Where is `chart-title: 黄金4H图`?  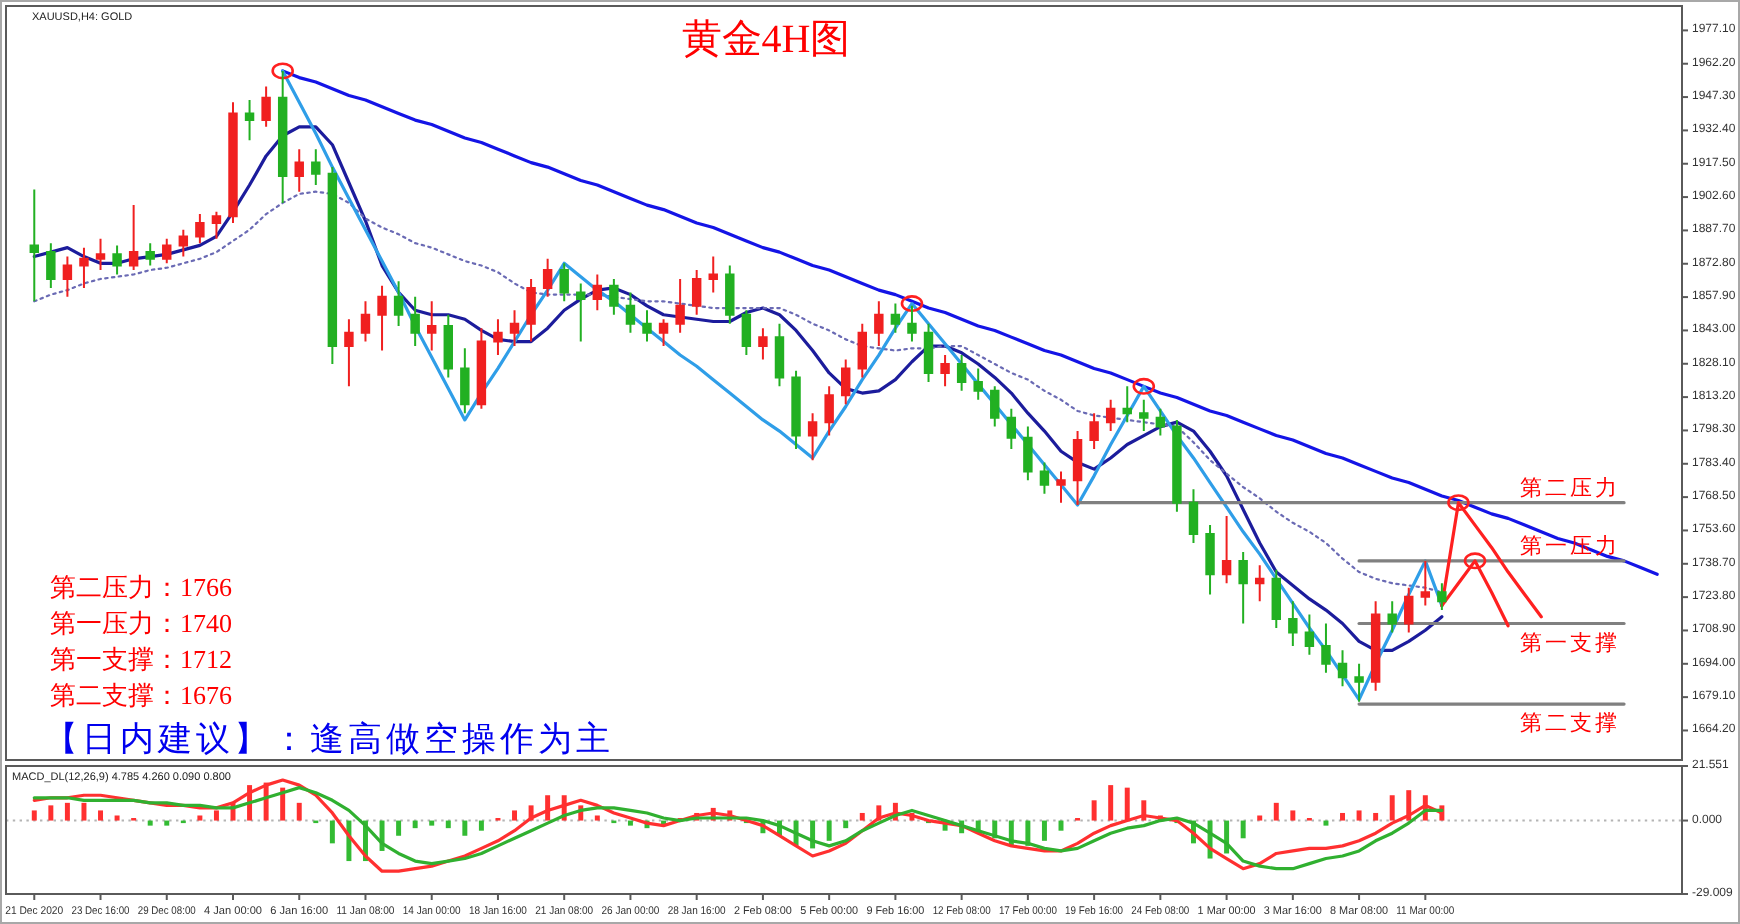 chart-title: 黄金4H图 is located at coordinates (766, 40).